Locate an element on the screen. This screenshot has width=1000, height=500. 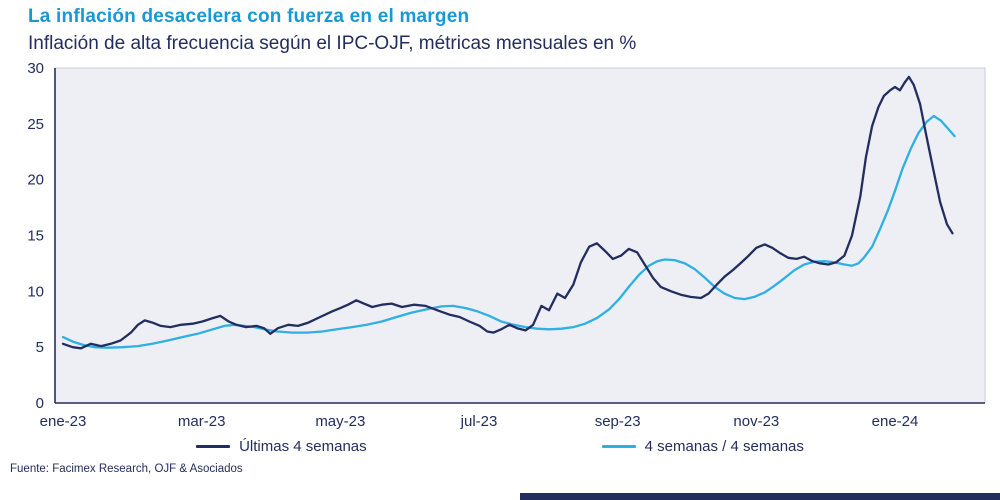
y-axis-tick-label: 15 is located at coordinates (35, 236).